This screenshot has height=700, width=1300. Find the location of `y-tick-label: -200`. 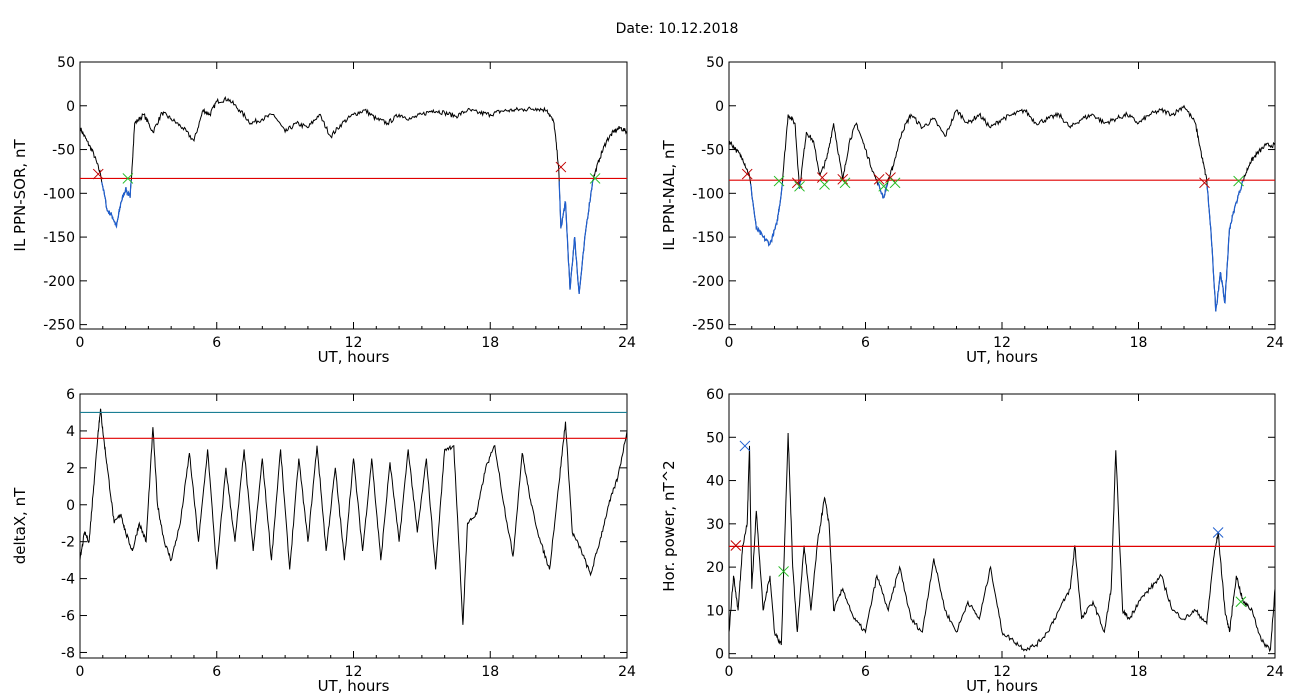

y-tick-label: -200 is located at coordinates (59, 282).